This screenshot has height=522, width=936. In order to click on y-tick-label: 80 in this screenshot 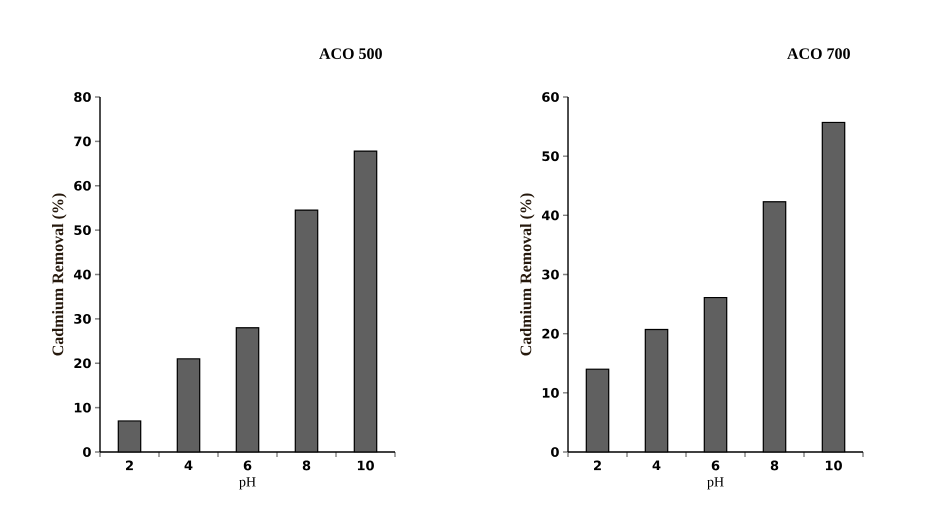, I will do `click(82, 97)`.